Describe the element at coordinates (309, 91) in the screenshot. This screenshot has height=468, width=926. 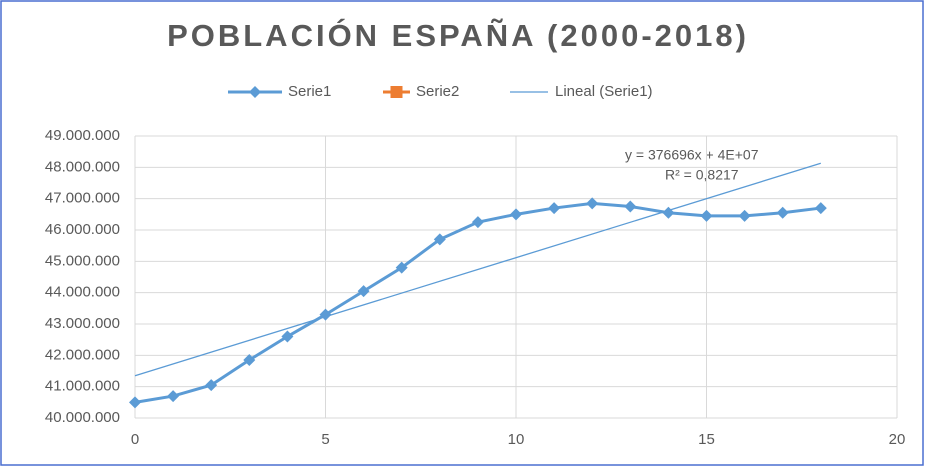
I see `legend-label: Serie1` at that location.